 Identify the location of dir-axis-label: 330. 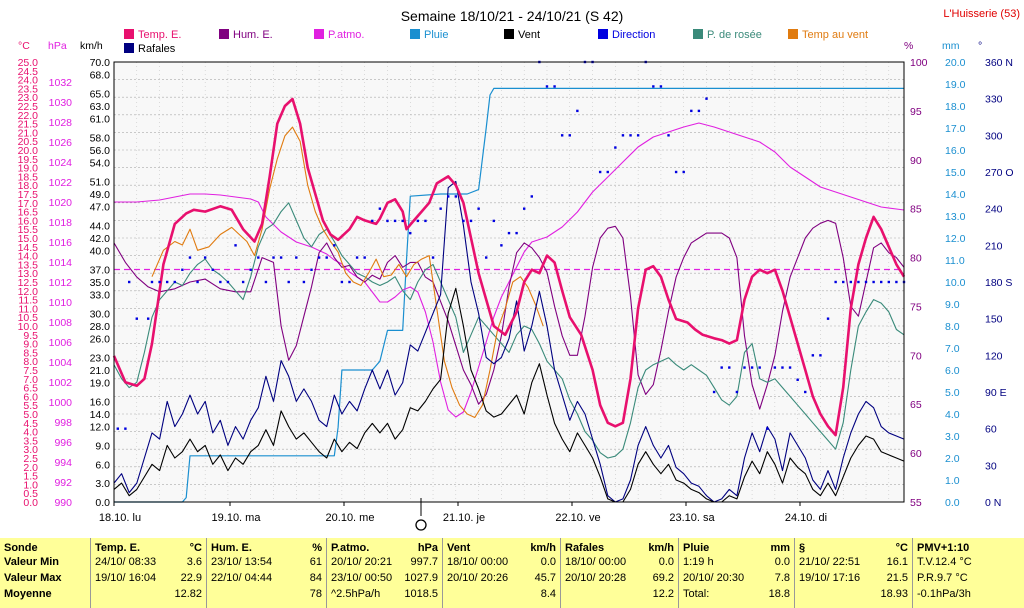
(994, 100).